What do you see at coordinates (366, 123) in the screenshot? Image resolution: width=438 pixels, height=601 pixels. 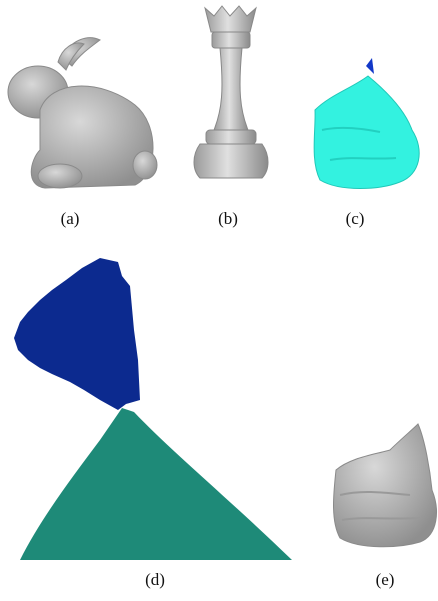 I see `cyan-render` at bounding box center [366, 123].